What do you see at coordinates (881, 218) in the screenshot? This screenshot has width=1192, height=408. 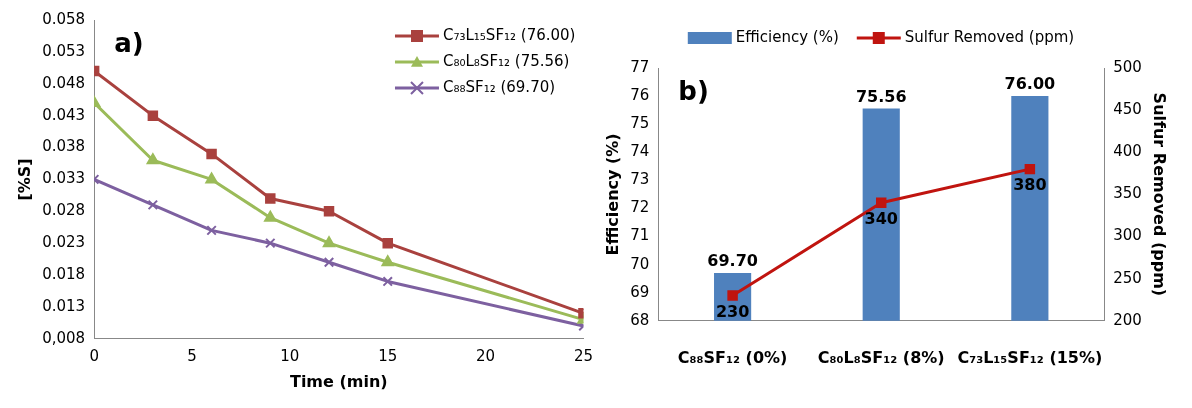 I see `data-label: 340` at bounding box center [881, 218].